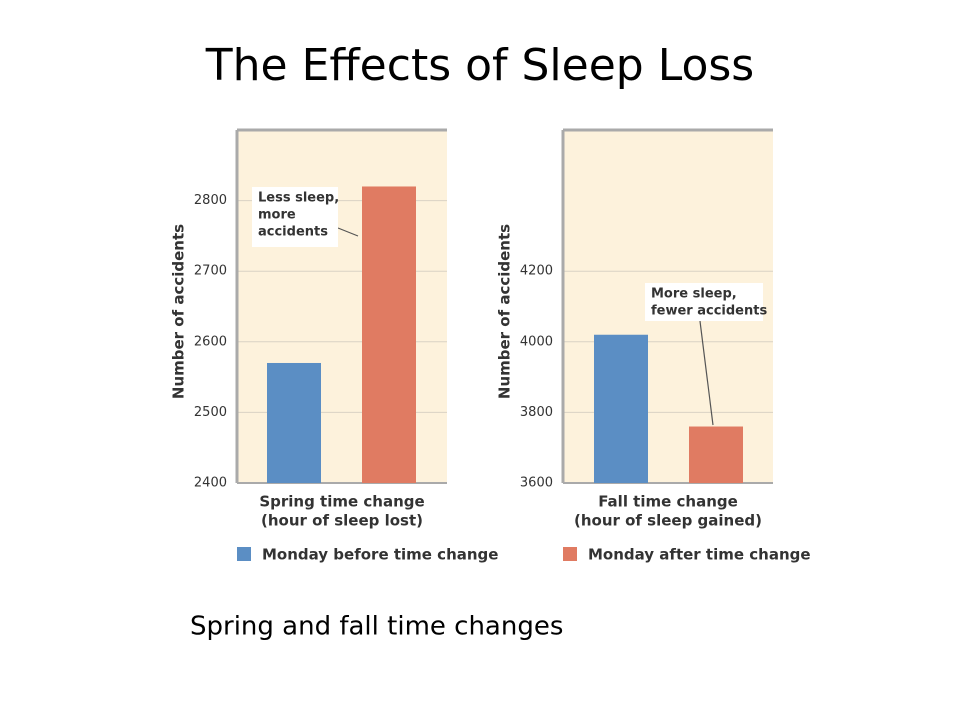  I want to click on y-tick-label: 3600, so click(536, 483).